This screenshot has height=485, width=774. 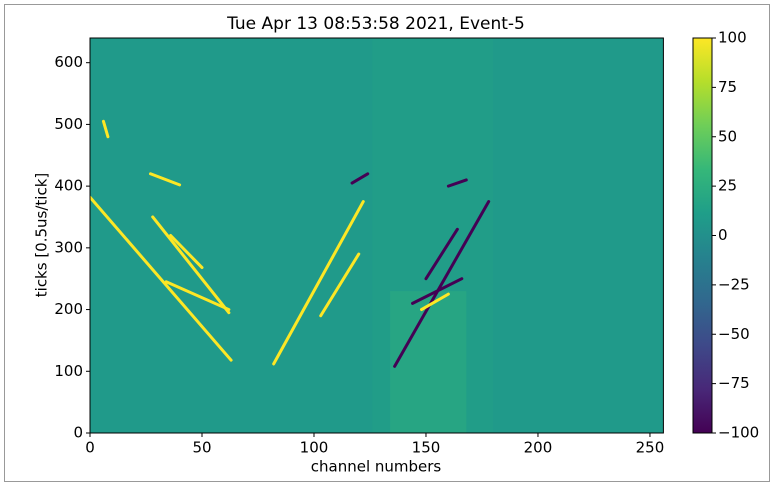 I want to click on y-tick-label: 100, so click(x=68, y=371).